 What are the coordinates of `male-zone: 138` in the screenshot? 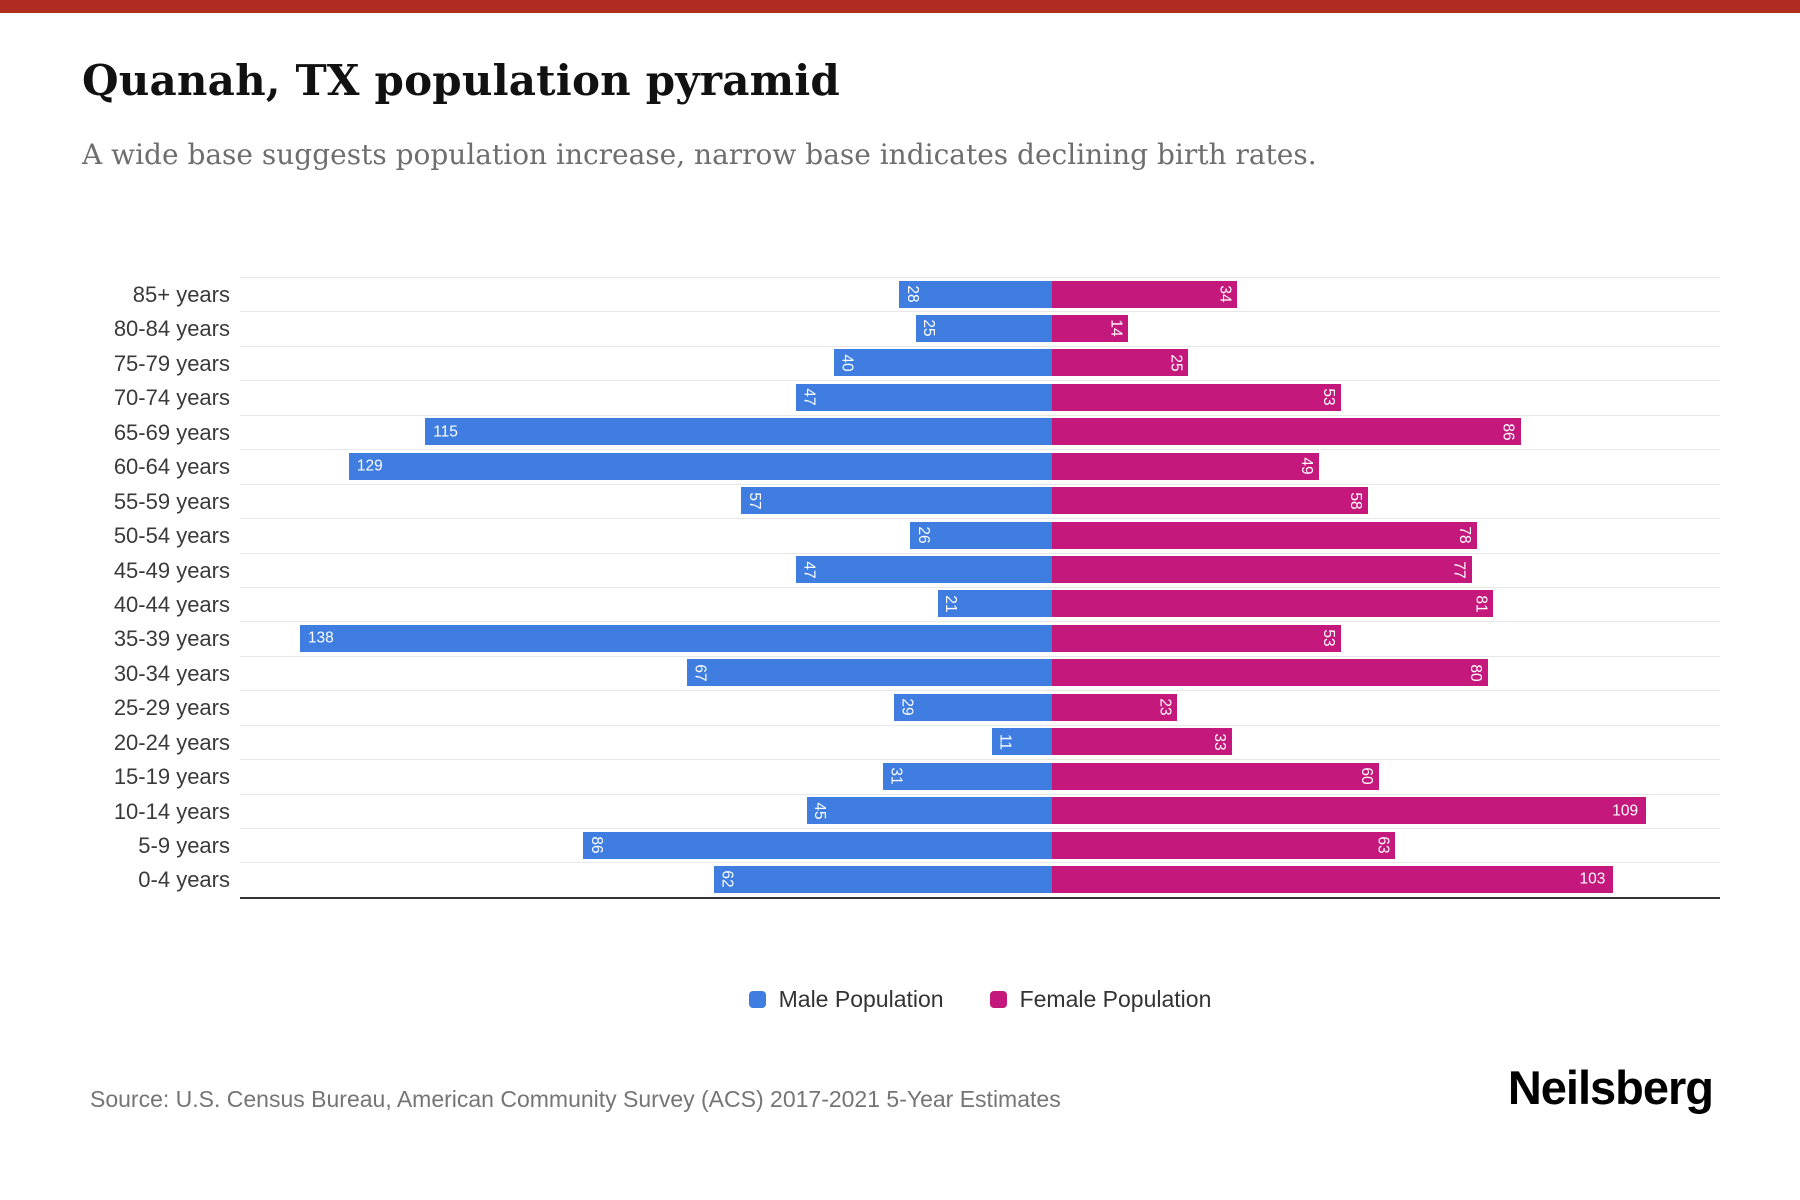 It's located at (646, 638).